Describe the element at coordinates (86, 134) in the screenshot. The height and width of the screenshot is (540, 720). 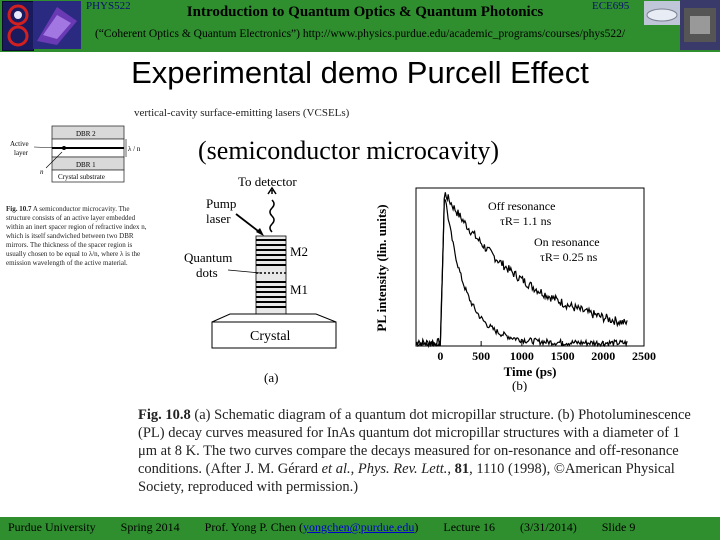
I see `dbr2-label: DBR 2` at that location.